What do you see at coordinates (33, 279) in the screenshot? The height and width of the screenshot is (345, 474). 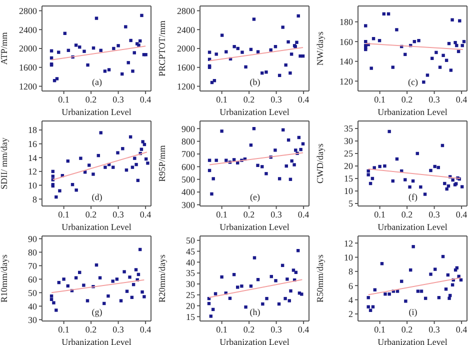 I see `y-tick-label: 60` at bounding box center [33, 279].